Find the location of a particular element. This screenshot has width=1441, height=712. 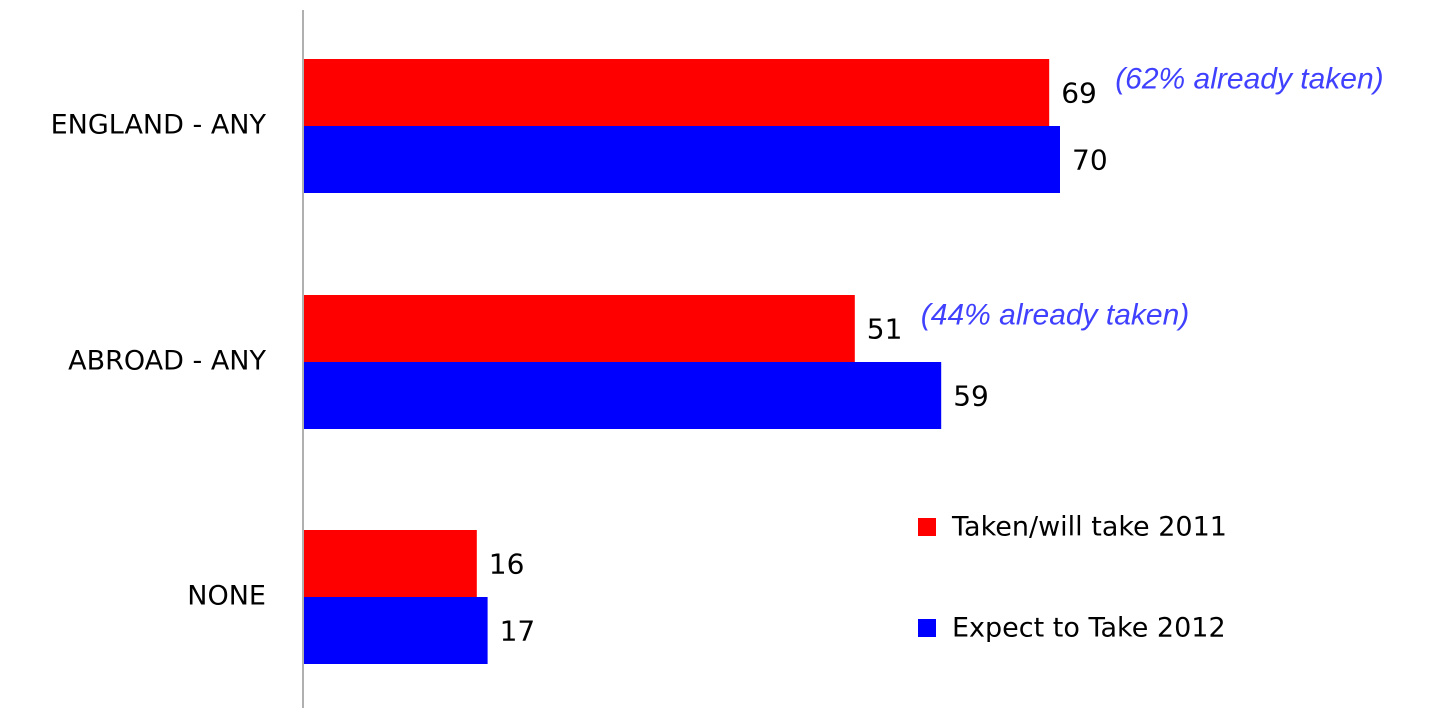

data-label-abroad-any-expect-to-take-2012: 59 is located at coordinates (971, 396).